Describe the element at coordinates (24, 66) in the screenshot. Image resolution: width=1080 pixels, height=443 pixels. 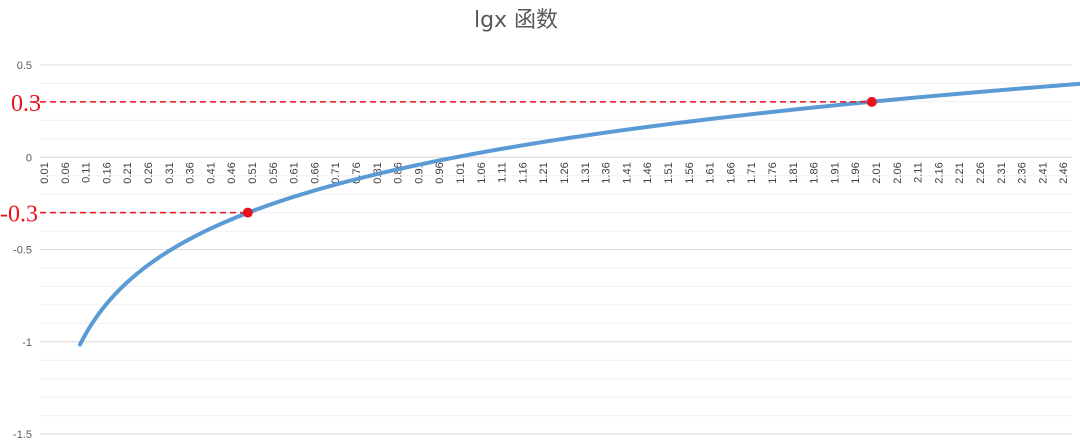
I see `y-tick-label: 0.5` at that location.